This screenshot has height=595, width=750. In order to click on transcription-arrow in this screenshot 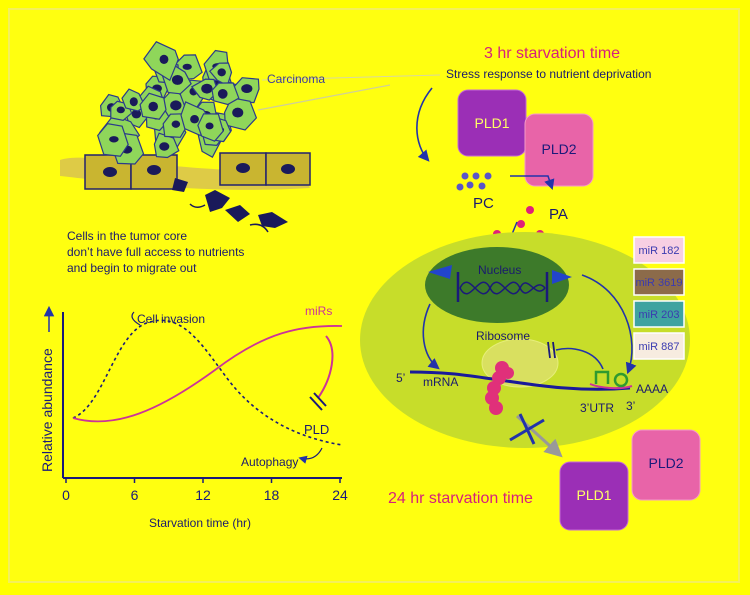, I will do `click(431, 336)`.